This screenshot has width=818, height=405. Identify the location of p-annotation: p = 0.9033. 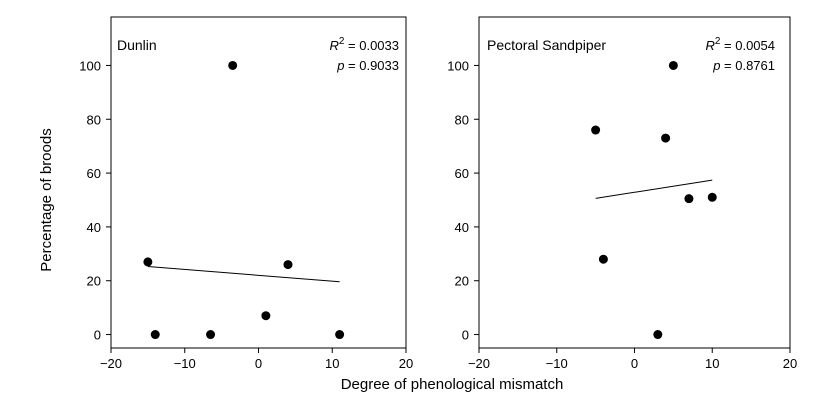
(367, 65).